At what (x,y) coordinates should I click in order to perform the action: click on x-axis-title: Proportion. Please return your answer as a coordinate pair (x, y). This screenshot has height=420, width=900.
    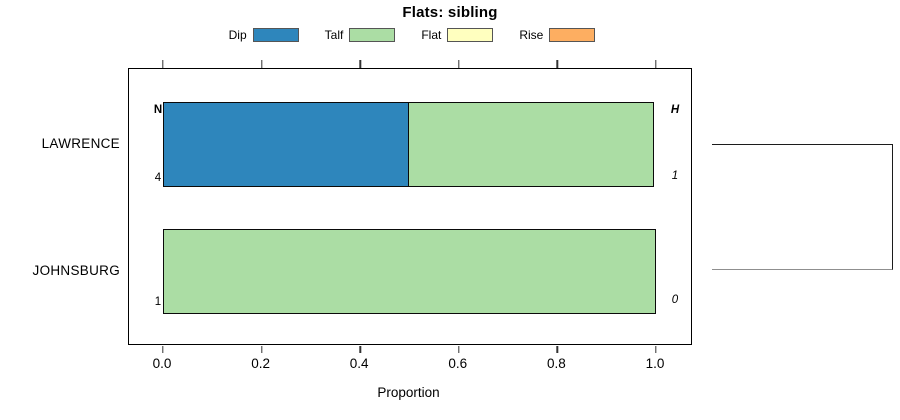
    Looking at the image, I should click on (408, 392).